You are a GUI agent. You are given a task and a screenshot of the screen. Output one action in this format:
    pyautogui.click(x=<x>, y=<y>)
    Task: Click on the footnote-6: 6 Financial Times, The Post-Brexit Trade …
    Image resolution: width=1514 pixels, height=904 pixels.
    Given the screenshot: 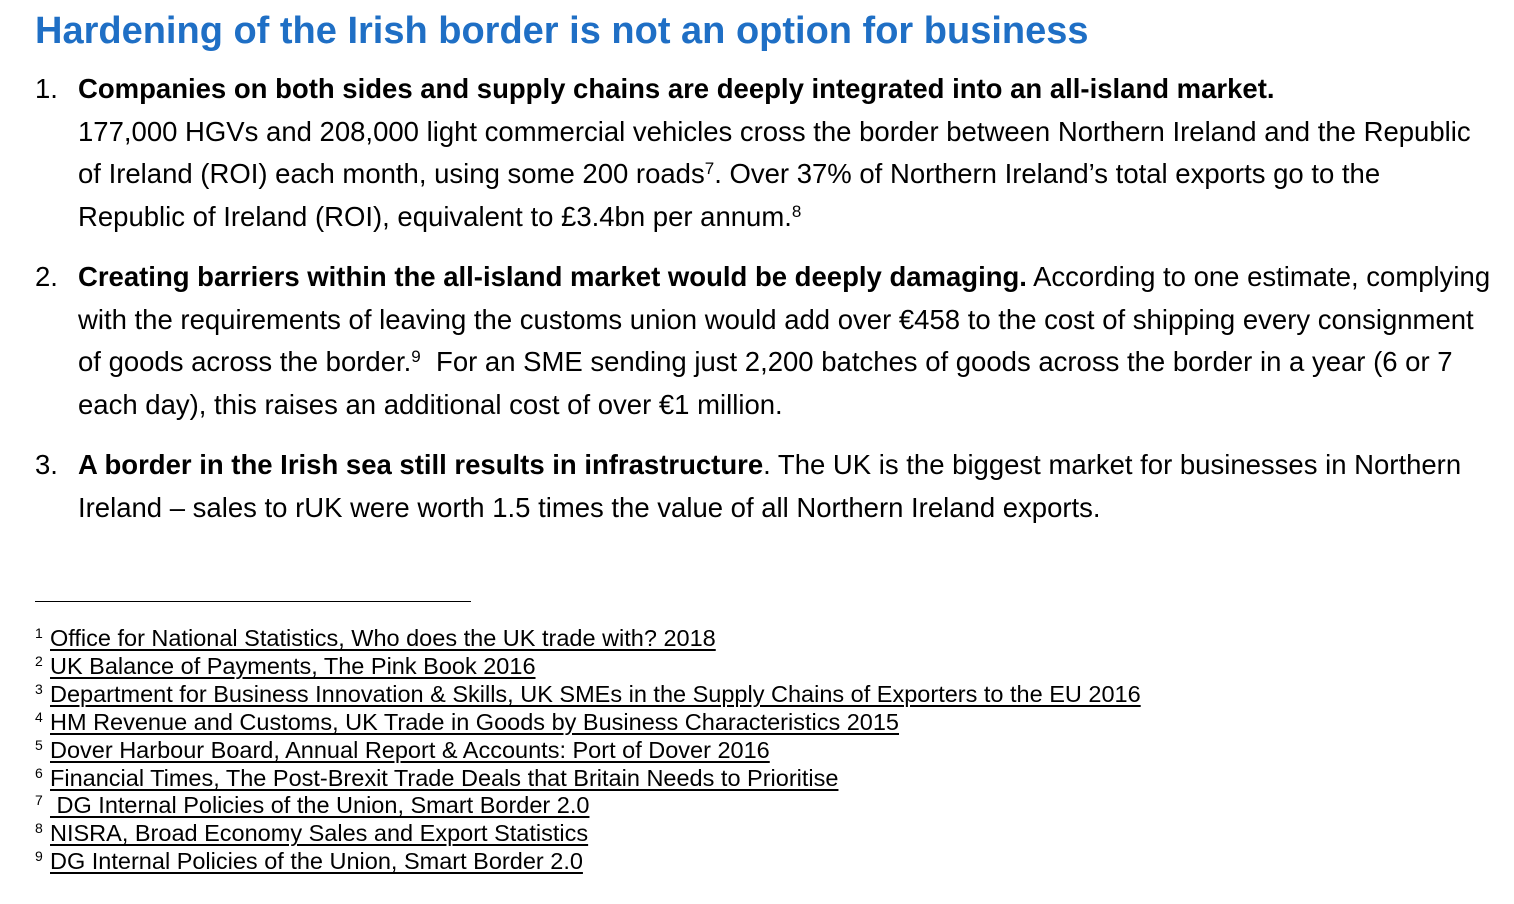 What is the action you would take?
    pyautogui.click(x=437, y=777)
    